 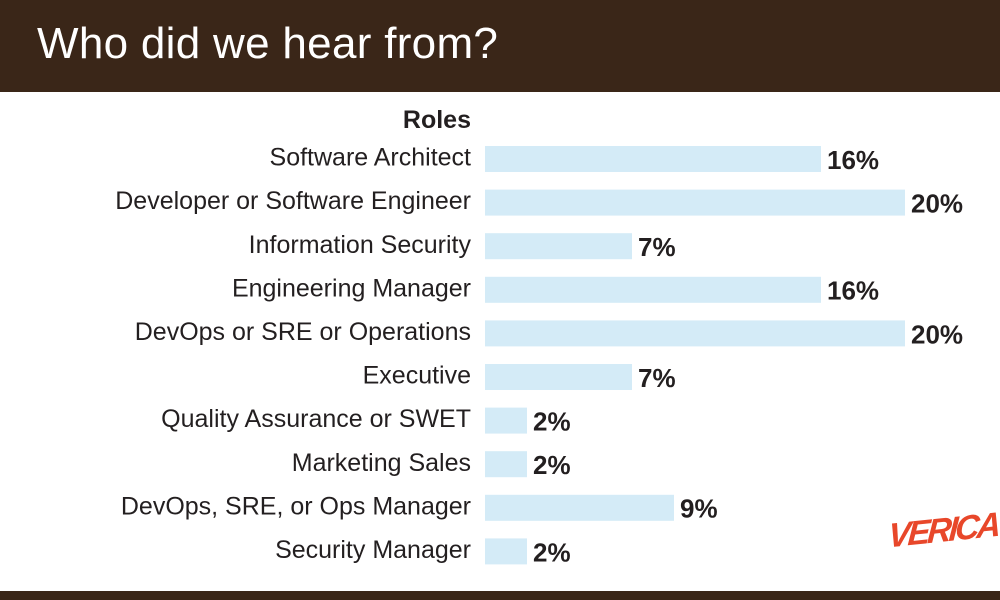 I want to click on category-label: DevOps or SRE or Operations, so click(x=303, y=332).